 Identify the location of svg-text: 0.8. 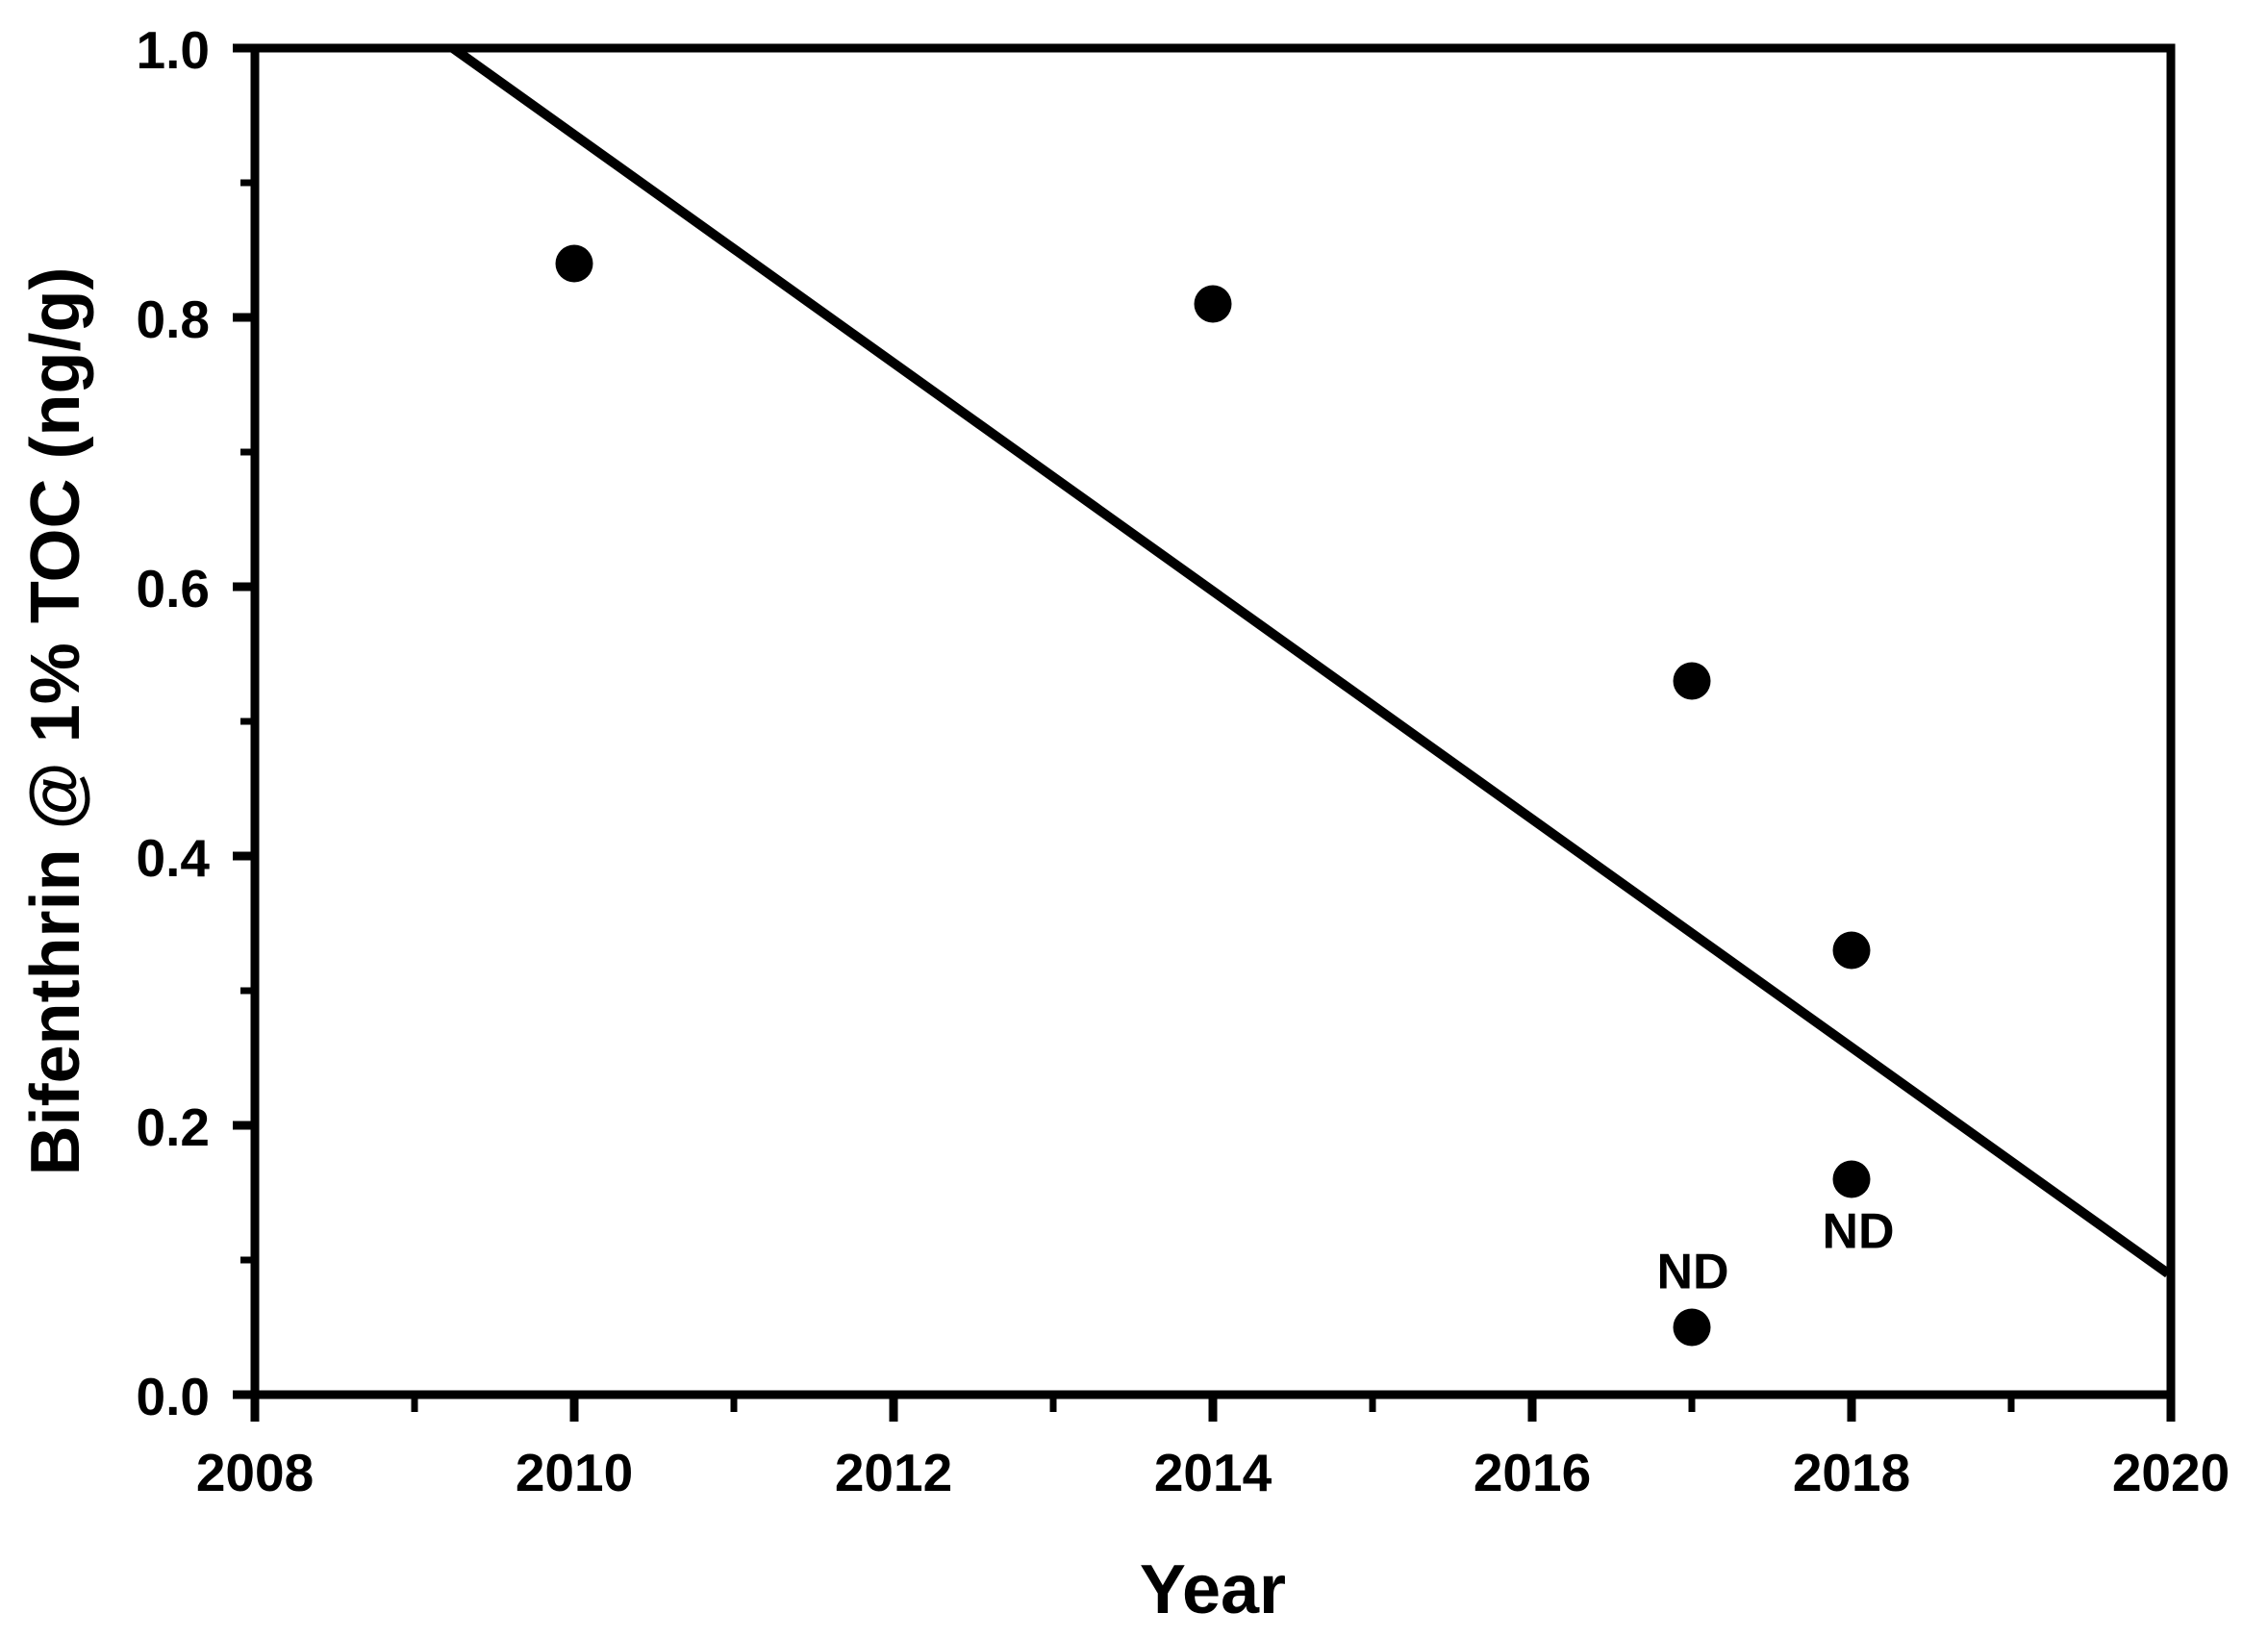
(174, 320).